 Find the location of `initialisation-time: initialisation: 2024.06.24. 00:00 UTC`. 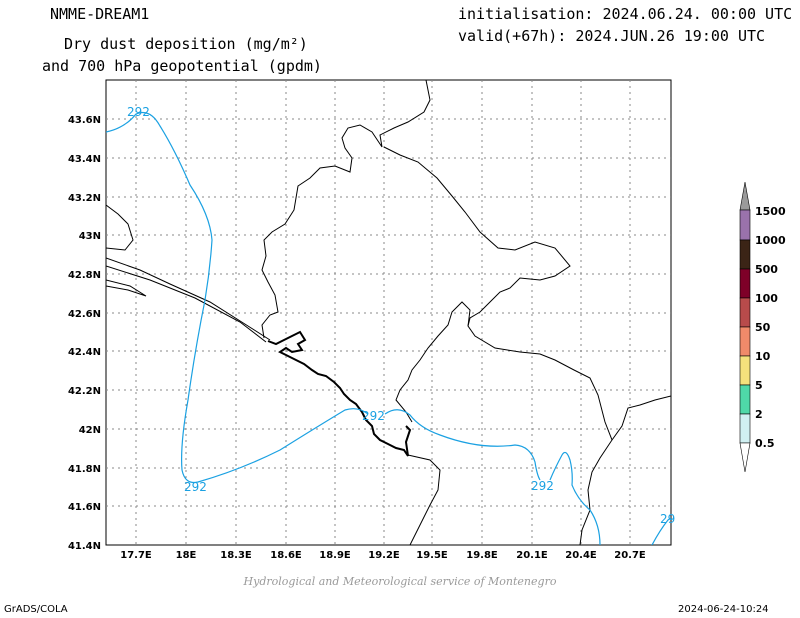

initialisation-time: initialisation: 2024.06.24. 00:00 UTC is located at coordinates (625, 14).